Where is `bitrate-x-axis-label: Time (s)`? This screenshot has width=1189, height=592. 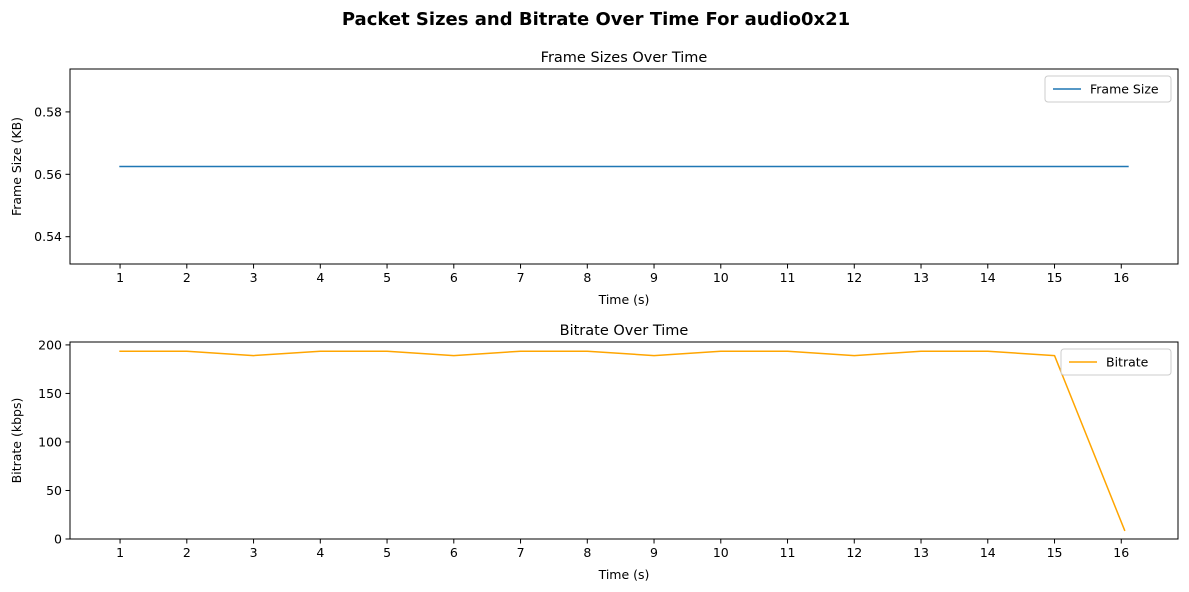
bitrate-x-axis-label: Time (s) is located at coordinates (624, 574).